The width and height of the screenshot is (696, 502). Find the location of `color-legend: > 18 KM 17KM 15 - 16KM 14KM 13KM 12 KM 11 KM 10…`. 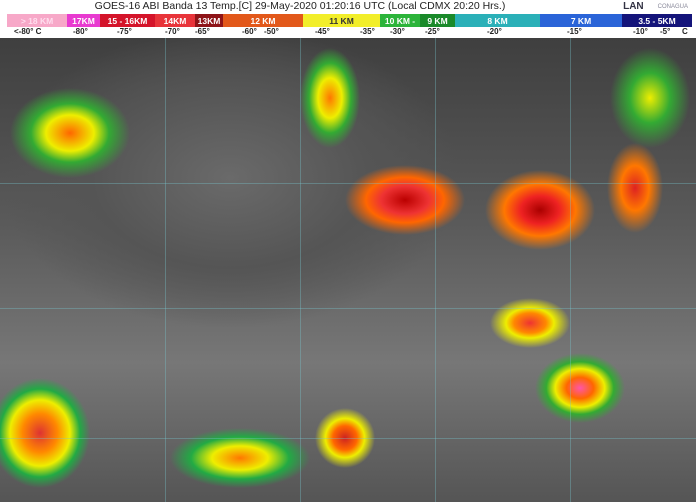

color-legend: > 18 KM 17KM 15 - 16KM 14KM 13KM 12 KM 11 KM 10… is located at coordinates (349, 20).